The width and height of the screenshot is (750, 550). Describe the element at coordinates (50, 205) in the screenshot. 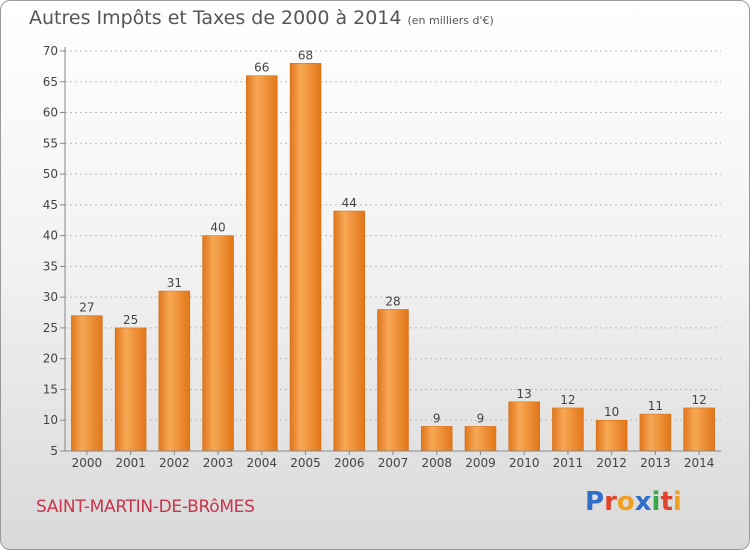

I see `y-tick-label: 45` at that location.